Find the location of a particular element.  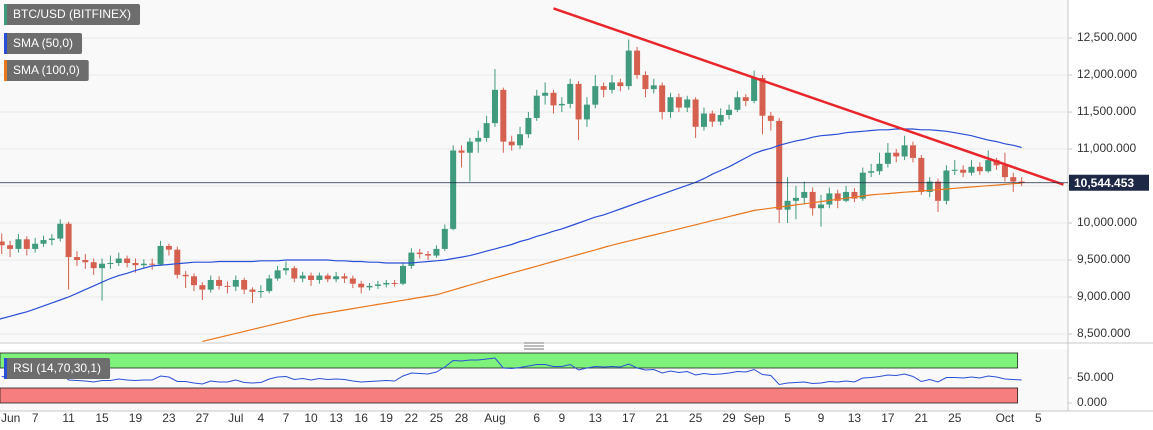

x-tick-label: 15 is located at coordinates (102, 418).